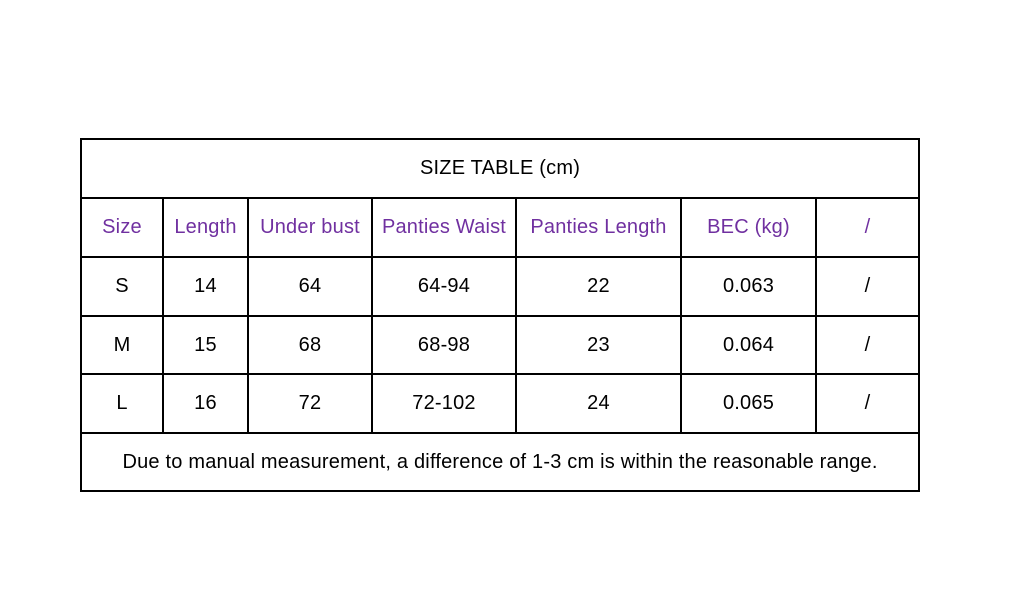 The height and width of the screenshot is (609, 1010). What do you see at coordinates (122, 227) in the screenshot?
I see `column-header-size: Size` at bounding box center [122, 227].